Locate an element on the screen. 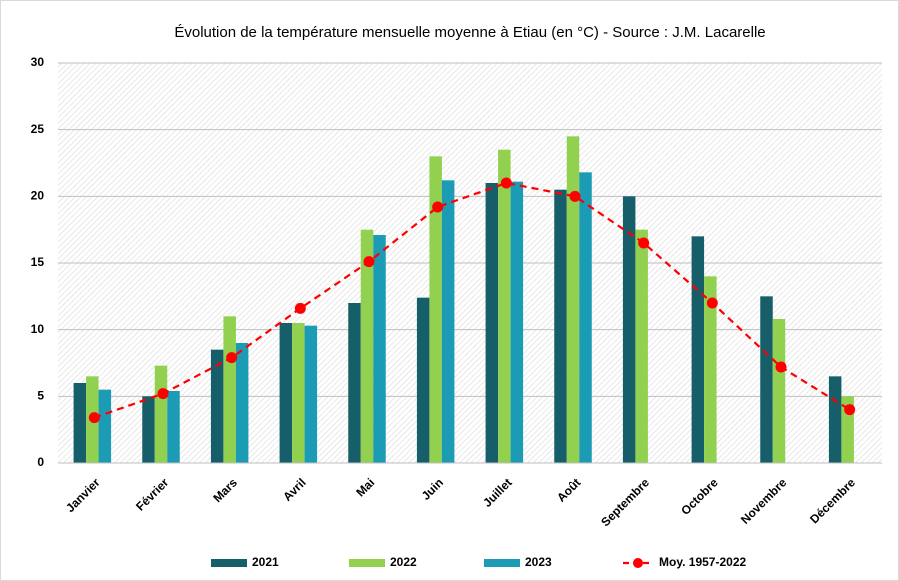 This screenshot has height=581, width=899. y-tick-label: 30 is located at coordinates (38, 62).